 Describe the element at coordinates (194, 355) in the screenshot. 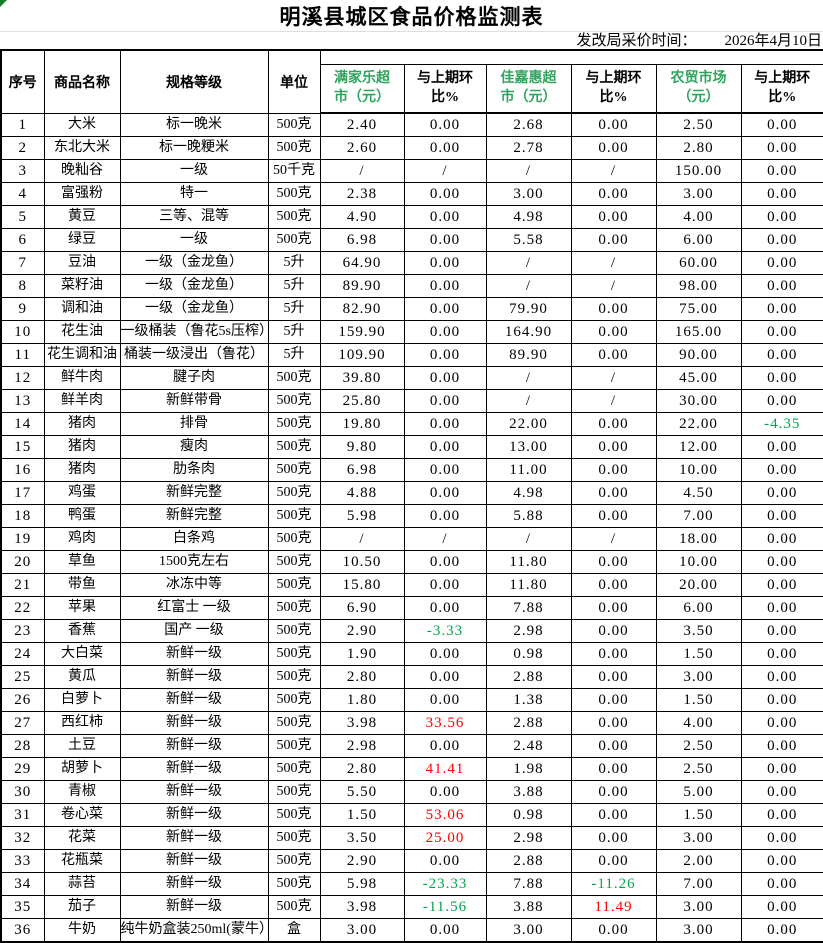

I see `cell-spec: 桶装一级浸出（鲁花）` at that location.